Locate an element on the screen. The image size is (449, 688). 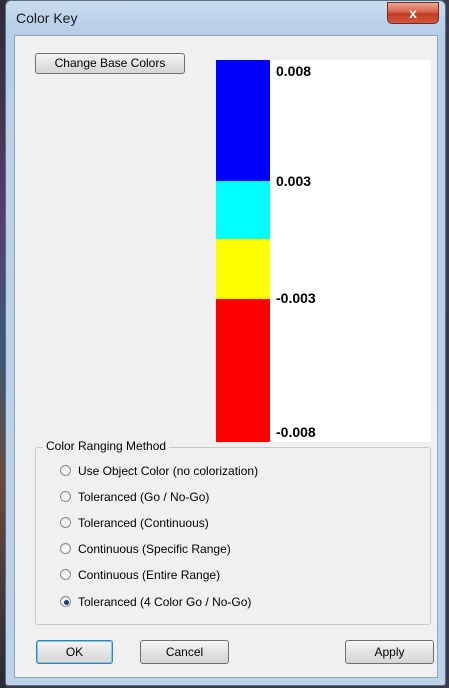
key-label-lower: -0.003 is located at coordinates (296, 298).